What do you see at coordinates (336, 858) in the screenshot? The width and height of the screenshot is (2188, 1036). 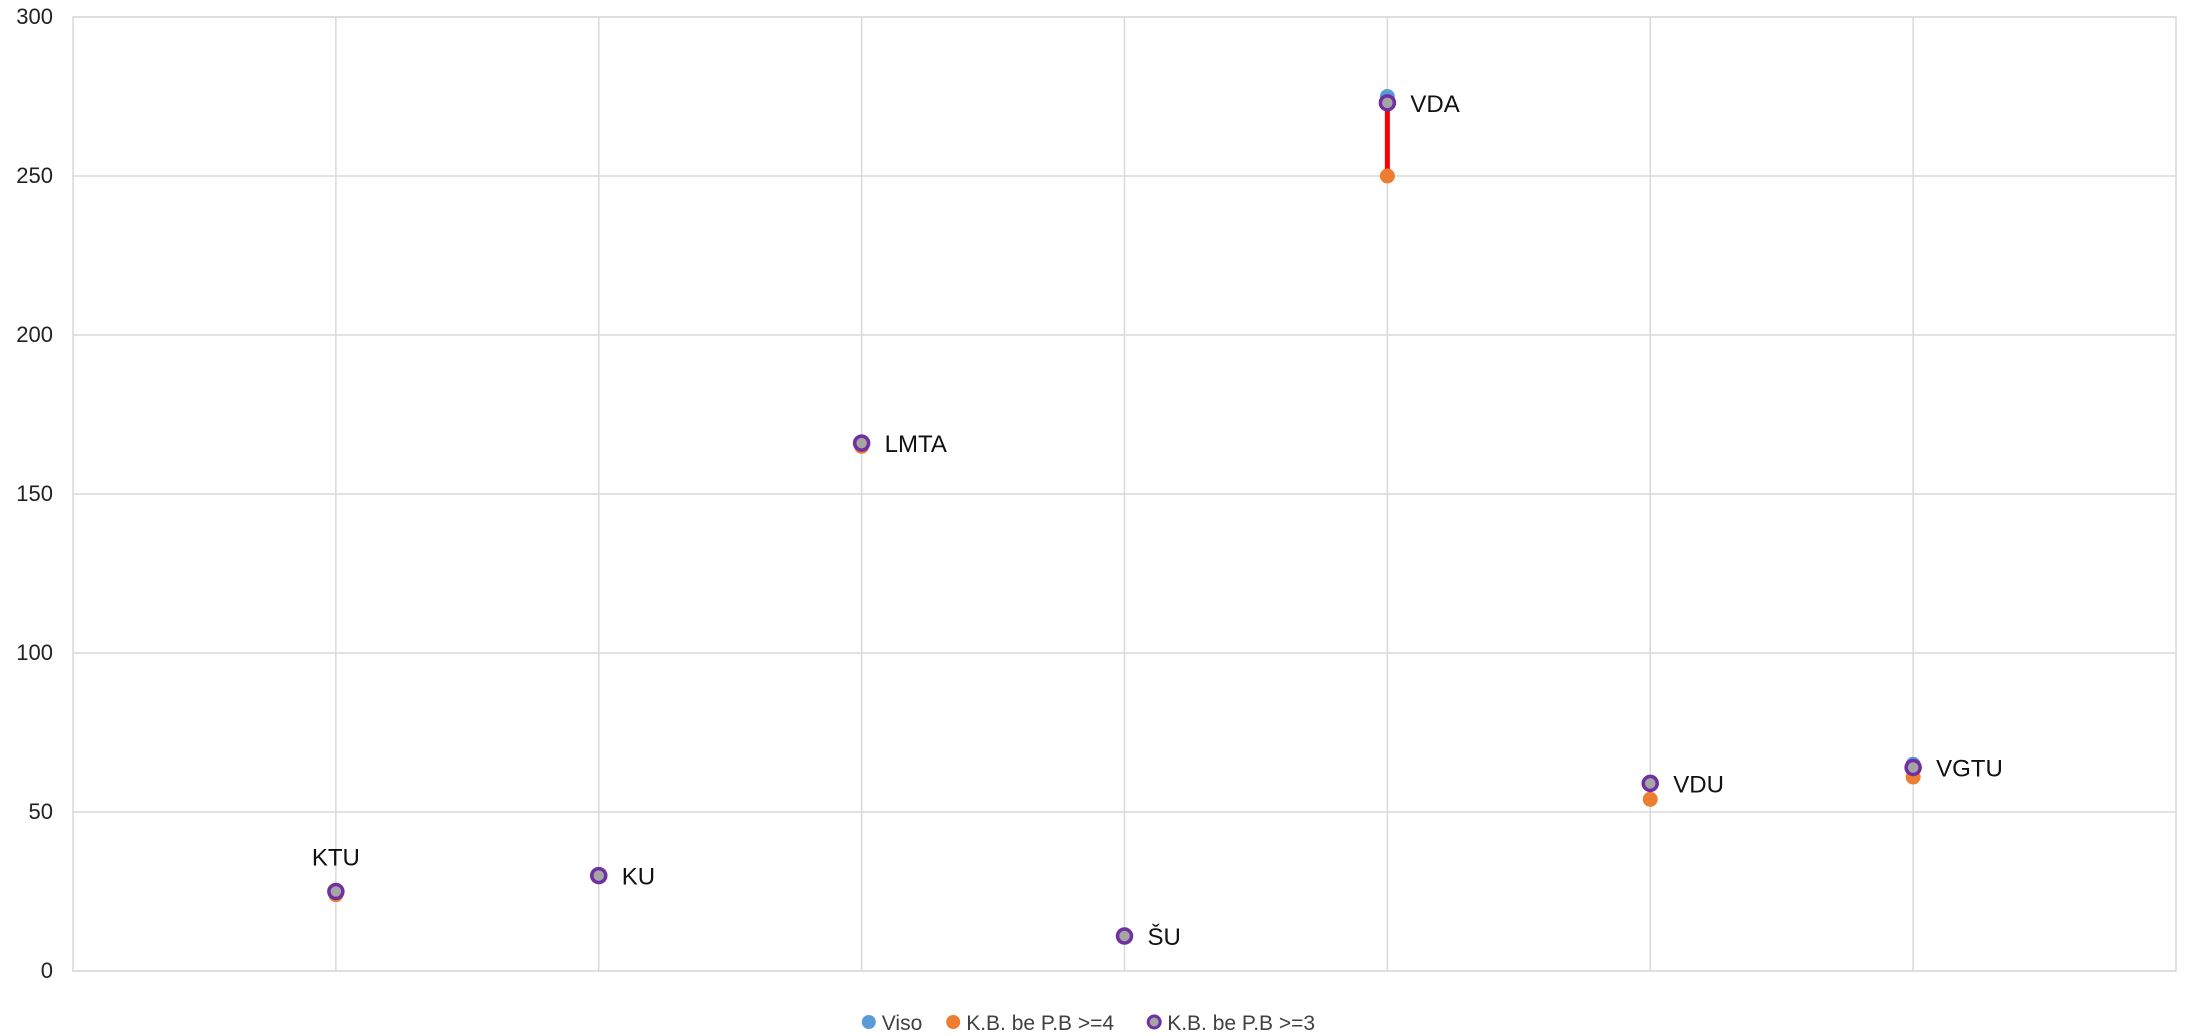 I see `point-label: KTU` at bounding box center [336, 858].